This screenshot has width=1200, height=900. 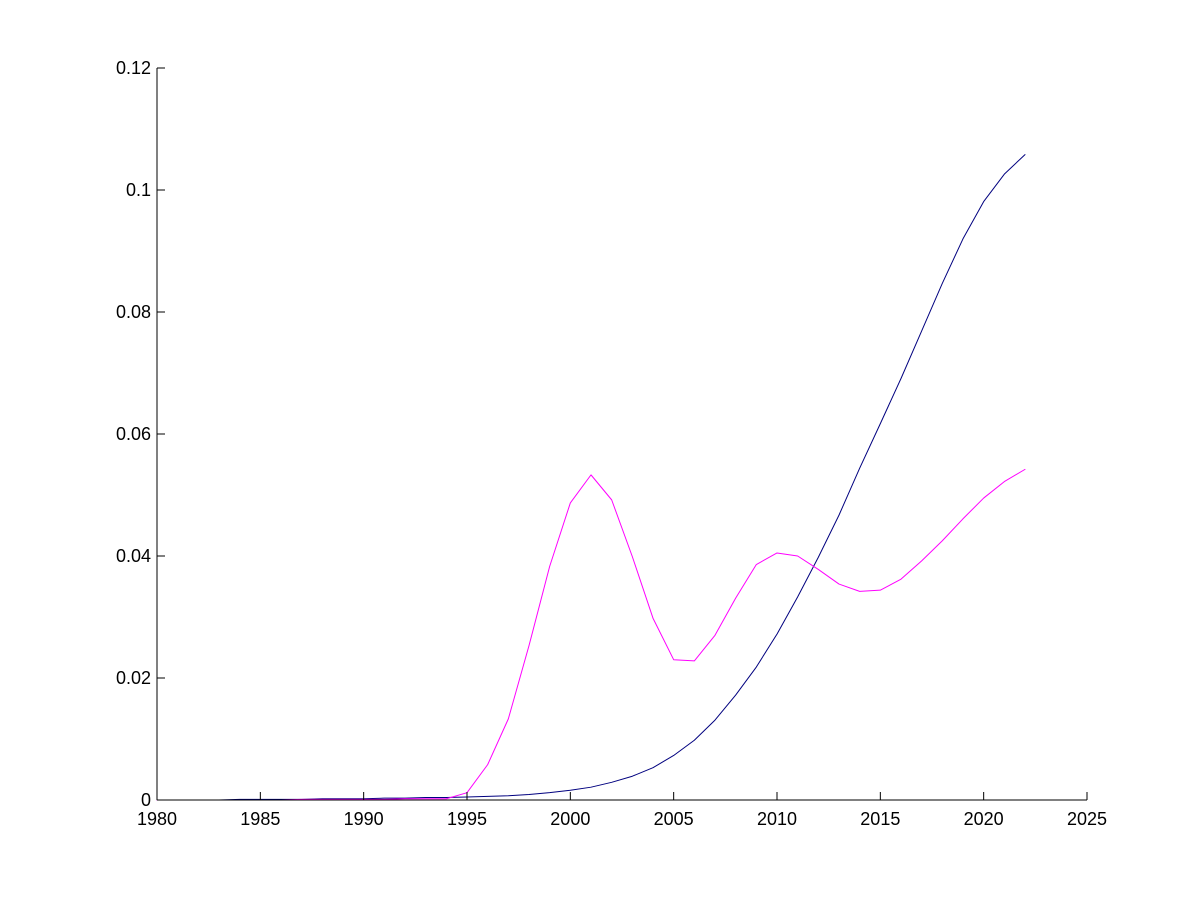 What do you see at coordinates (133, 312) in the screenshot?
I see `y-tick-label: 0.08` at bounding box center [133, 312].